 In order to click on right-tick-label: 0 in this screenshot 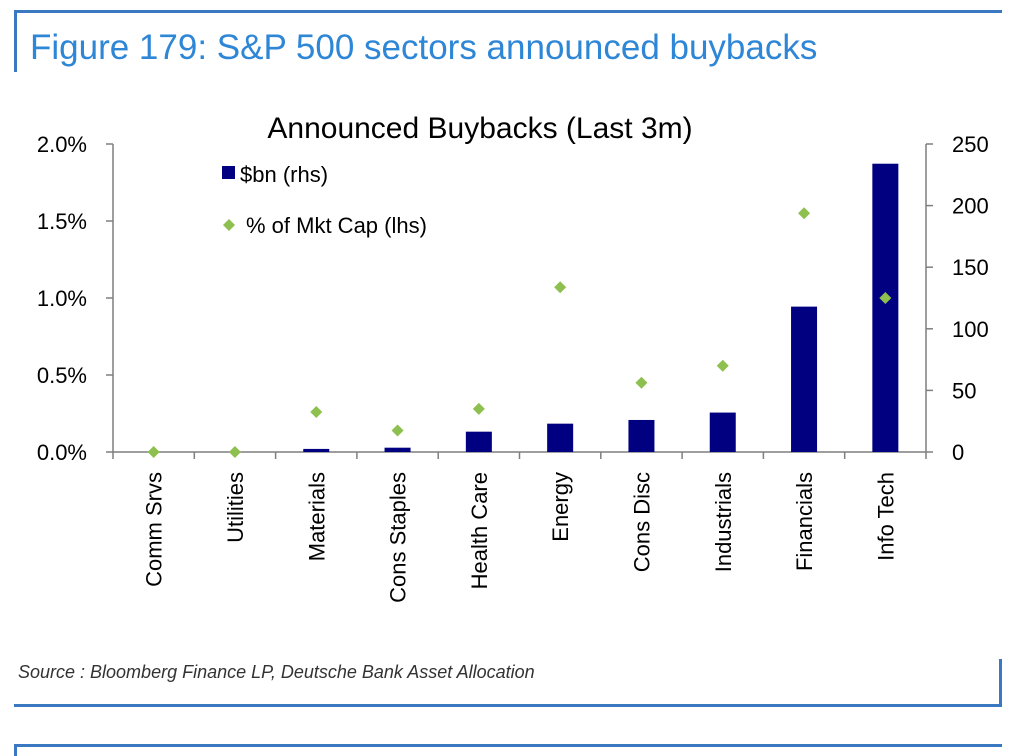, I will do `click(958, 452)`.